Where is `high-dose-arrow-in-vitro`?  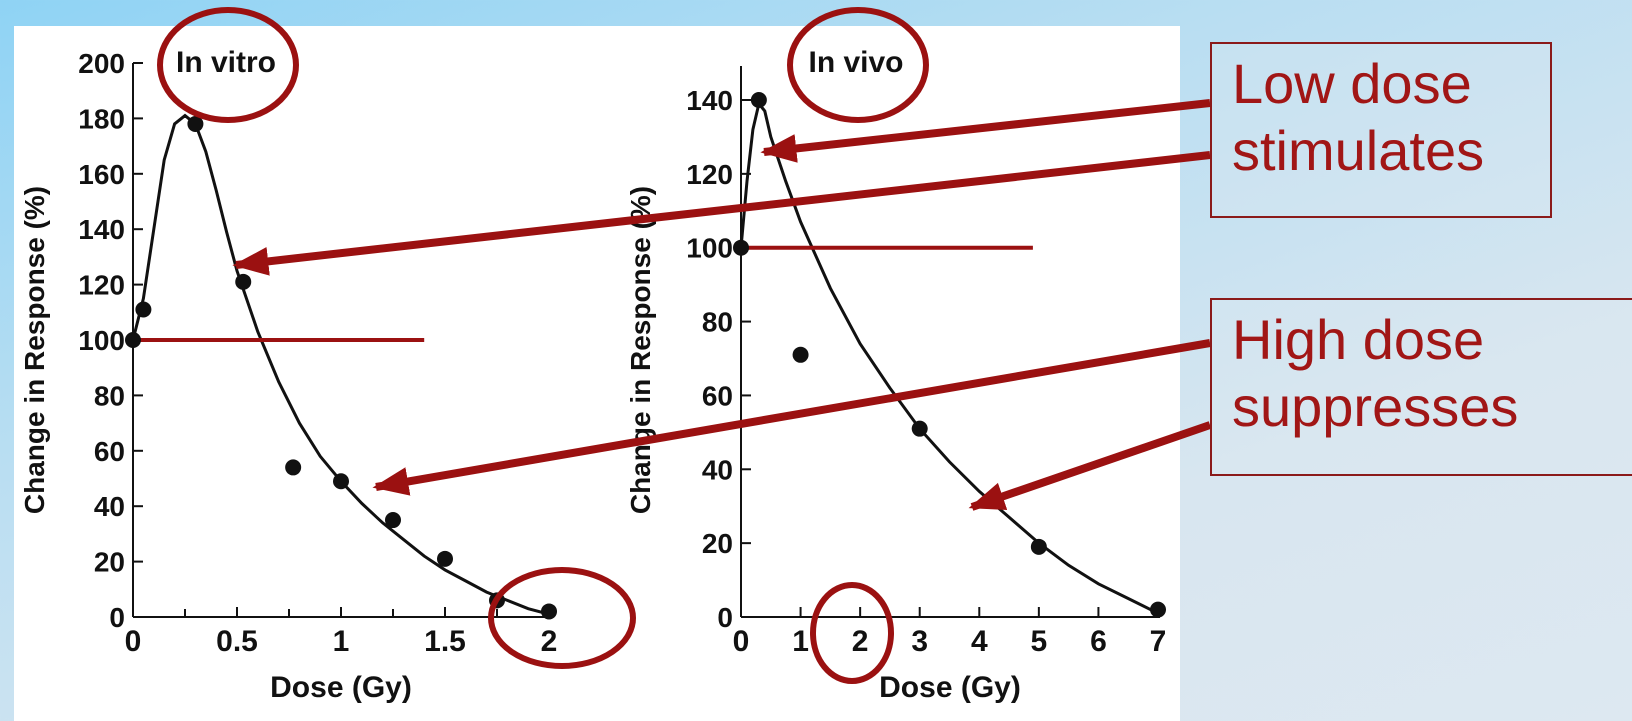
high-dose-arrow-in-vitro is located at coordinates (791, 417).